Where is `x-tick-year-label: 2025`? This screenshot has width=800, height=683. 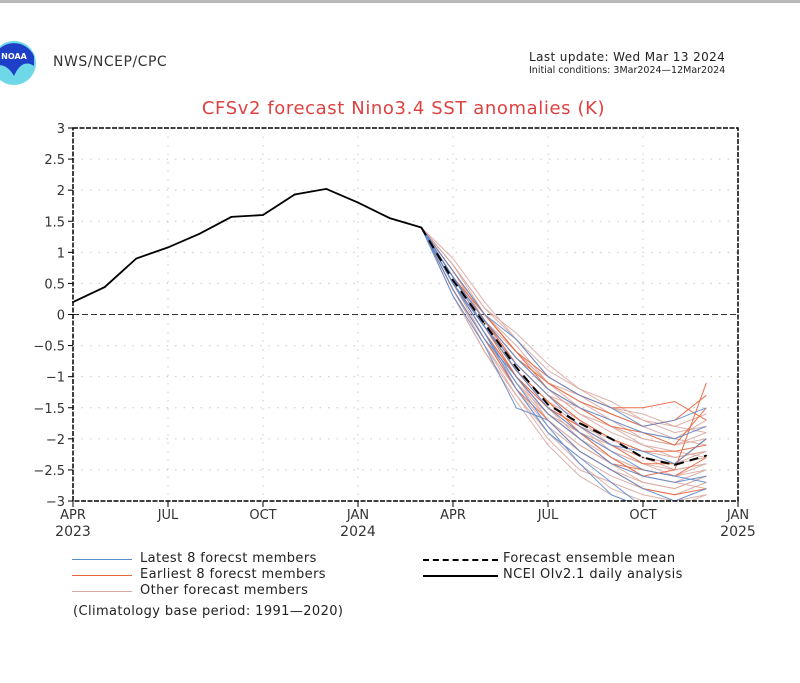 x-tick-year-label: 2025 is located at coordinates (738, 532).